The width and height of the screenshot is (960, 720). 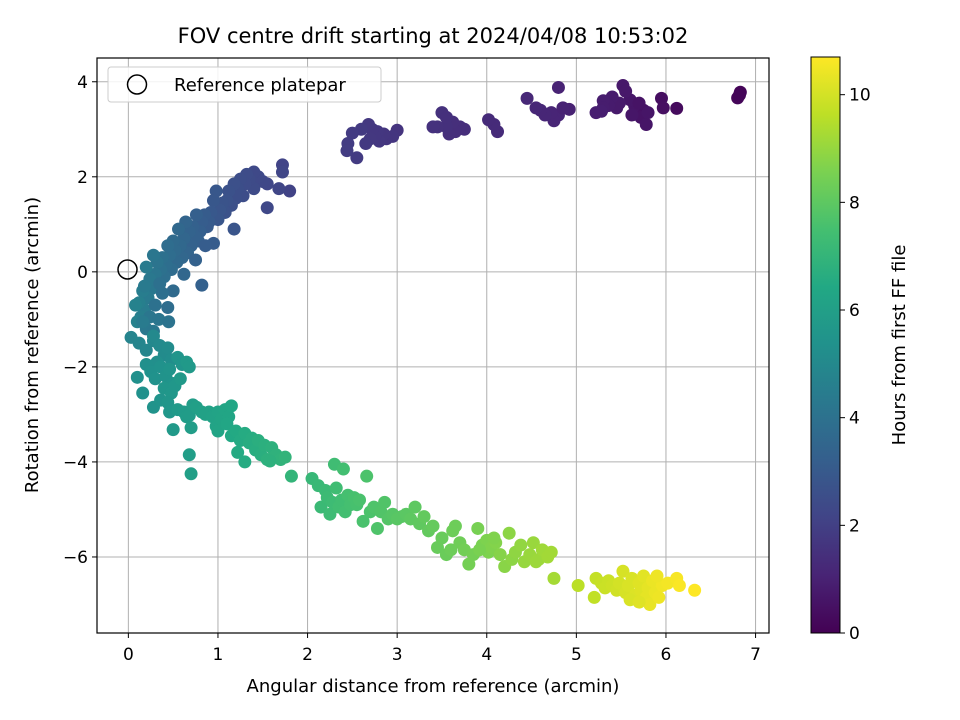 What do you see at coordinates (82, 273) in the screenshot?
I see `y-tick-label: 0` at bounding box center [82, 273].